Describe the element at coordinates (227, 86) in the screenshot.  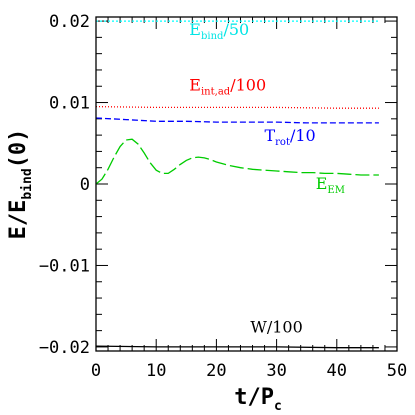
I see `series-label: Eint,ad/100` at that location.